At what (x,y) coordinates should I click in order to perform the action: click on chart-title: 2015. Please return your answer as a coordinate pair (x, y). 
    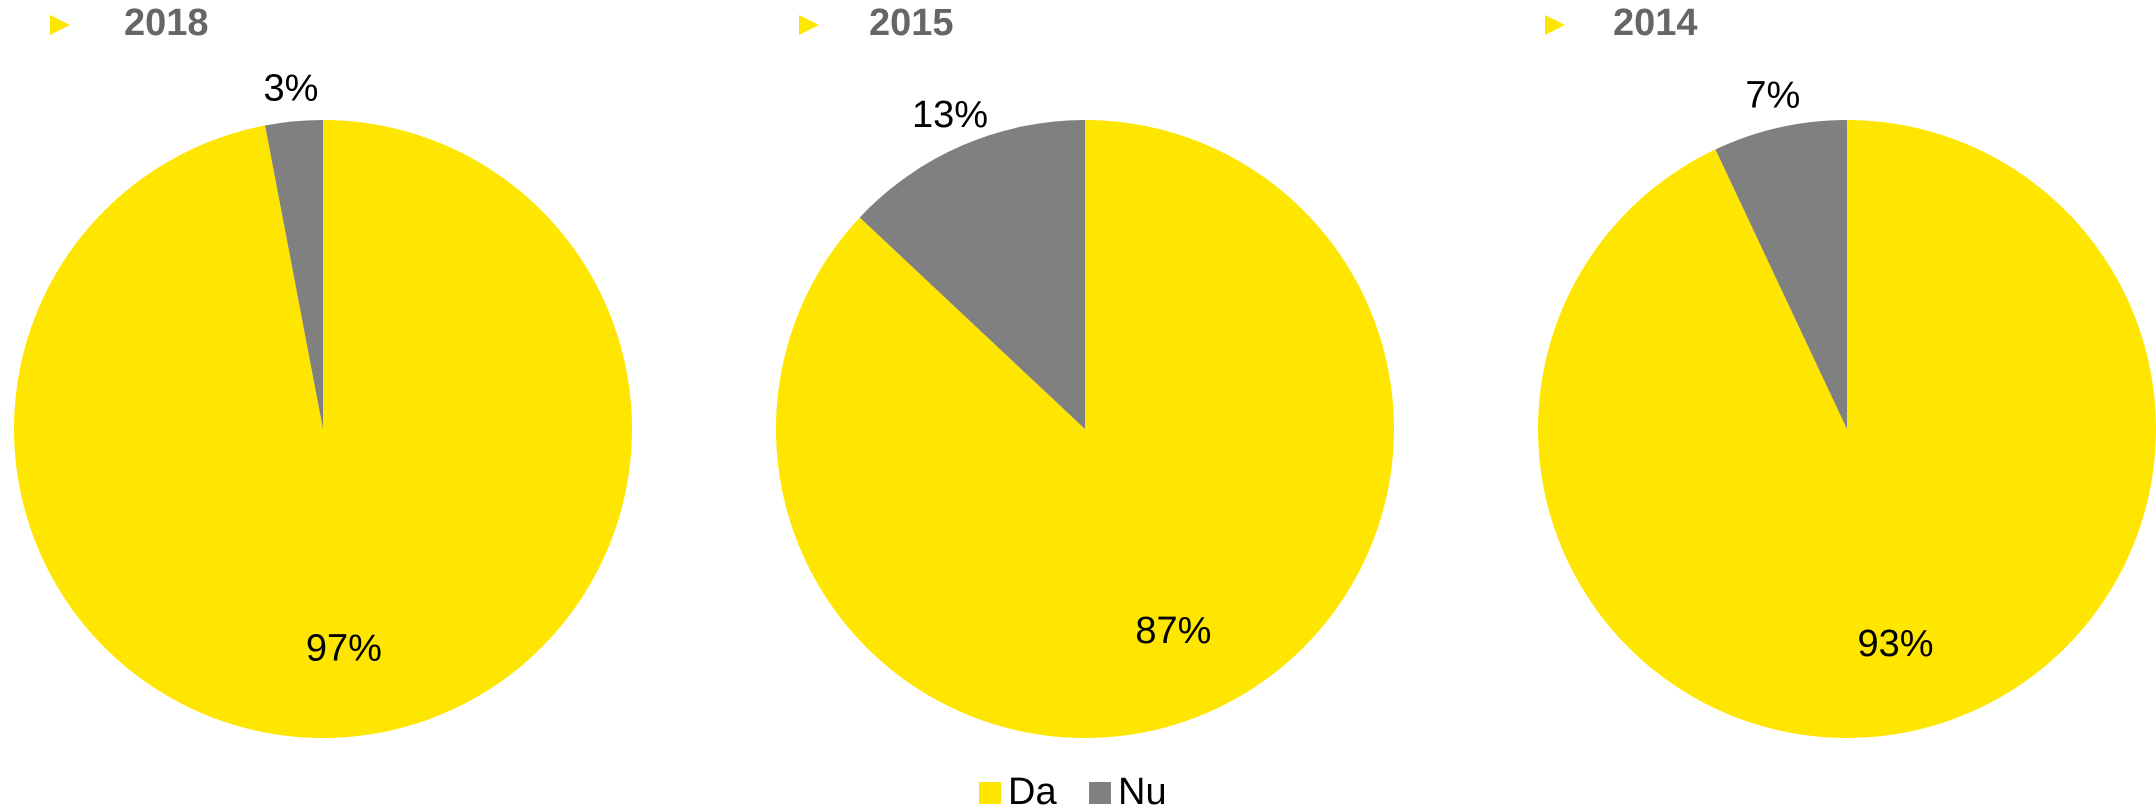
    Looking at the image, I should click on (911, 23).